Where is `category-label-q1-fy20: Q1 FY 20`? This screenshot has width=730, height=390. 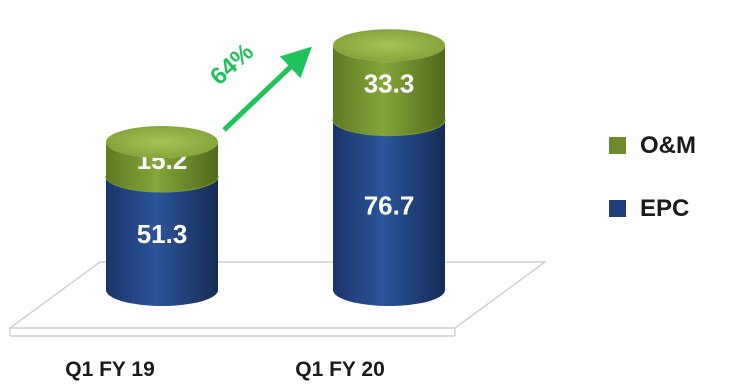 category-label-q1-fy20: Q1 FY 20 is located at coordinates (340, 369).